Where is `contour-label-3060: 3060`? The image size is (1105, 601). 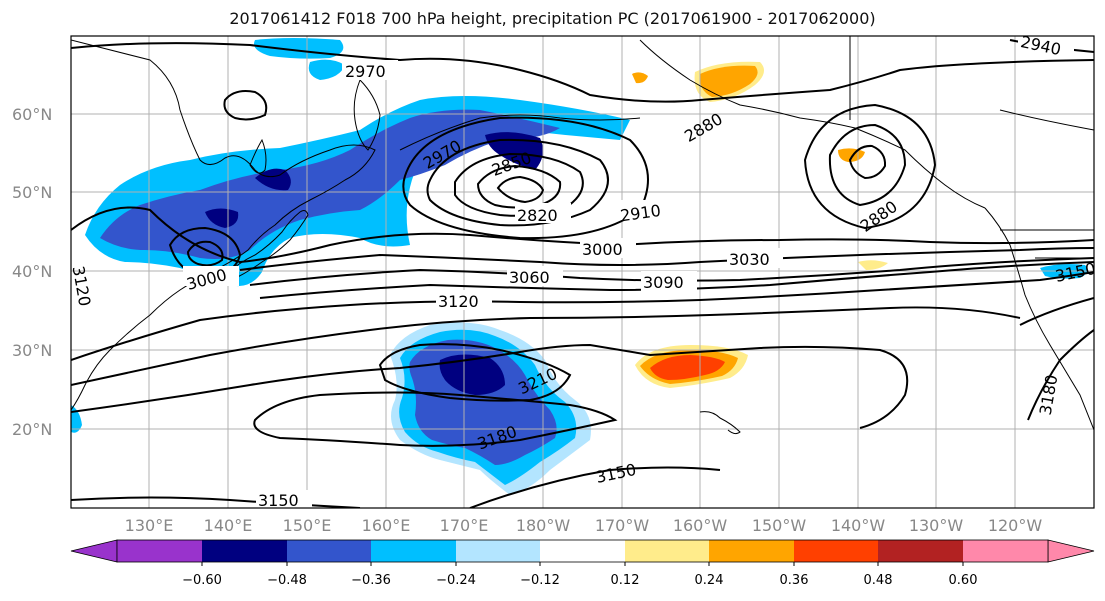
contour-label-3060: 3060 is located at coordinates (529, 277).